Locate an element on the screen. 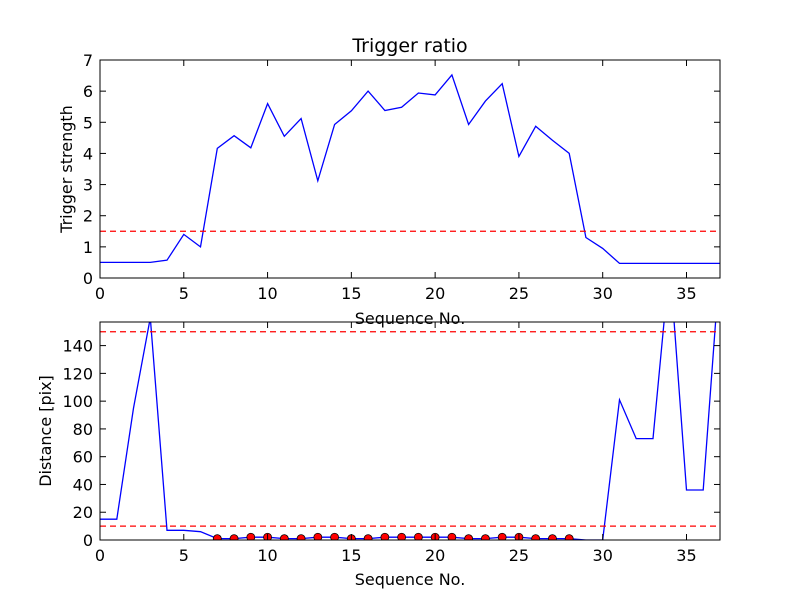 The height and width of the screenshot is (600, 800). y-tick-label: 60 is located at coordinates (83, 457).